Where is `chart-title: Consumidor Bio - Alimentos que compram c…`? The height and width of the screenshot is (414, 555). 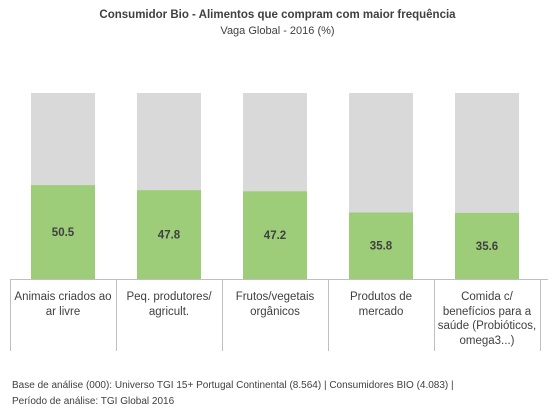
chart-title: Consumidor Bio - Alimentos que compram c… is located at coordinates (277, 15).